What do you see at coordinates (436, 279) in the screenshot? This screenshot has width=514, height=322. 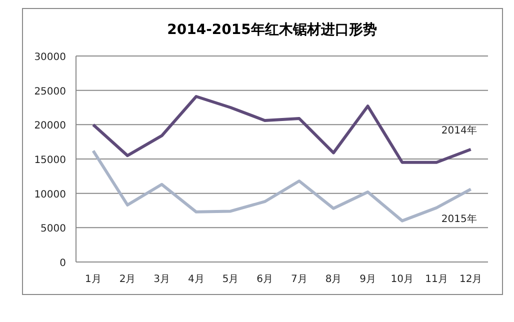 I see `x-tick-label: 11月` at bounding box center [436, 279].